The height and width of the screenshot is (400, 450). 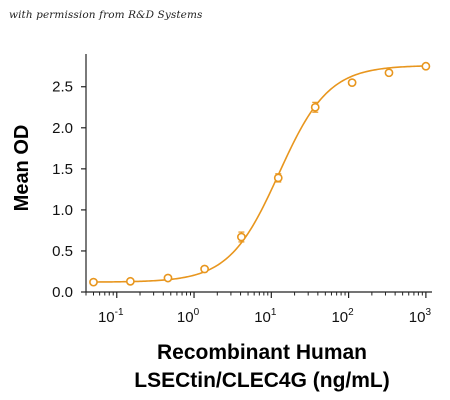 I want to click on y-tick-label: 2.5, so click(x=62, y=87).